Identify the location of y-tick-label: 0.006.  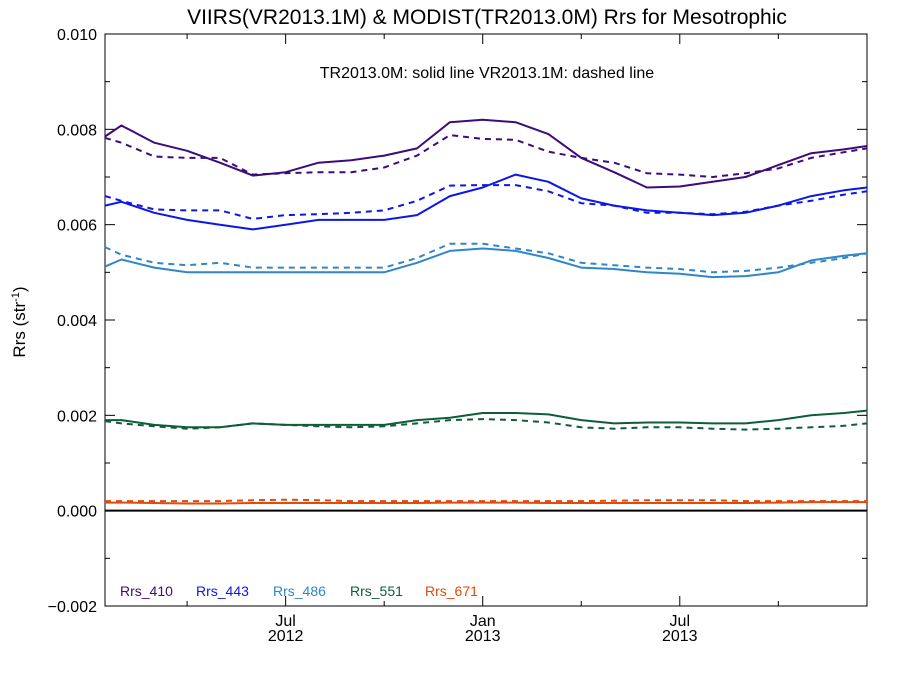
(77, 226).